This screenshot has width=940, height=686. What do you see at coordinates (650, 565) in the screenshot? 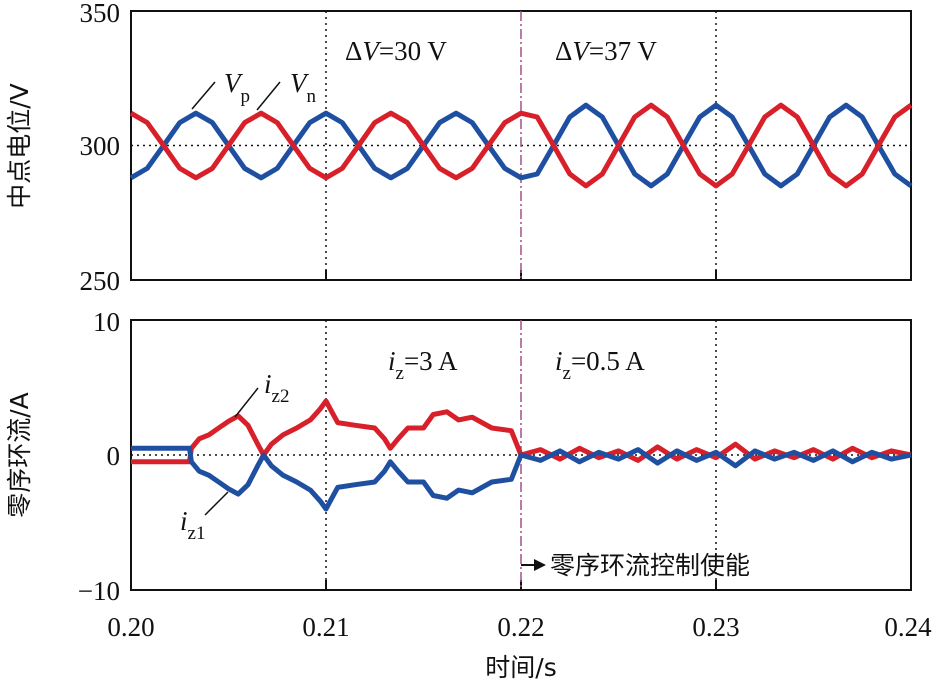
I see `annotation-control-enable: 零序环流控制使能` at bounding box center [650, 565].